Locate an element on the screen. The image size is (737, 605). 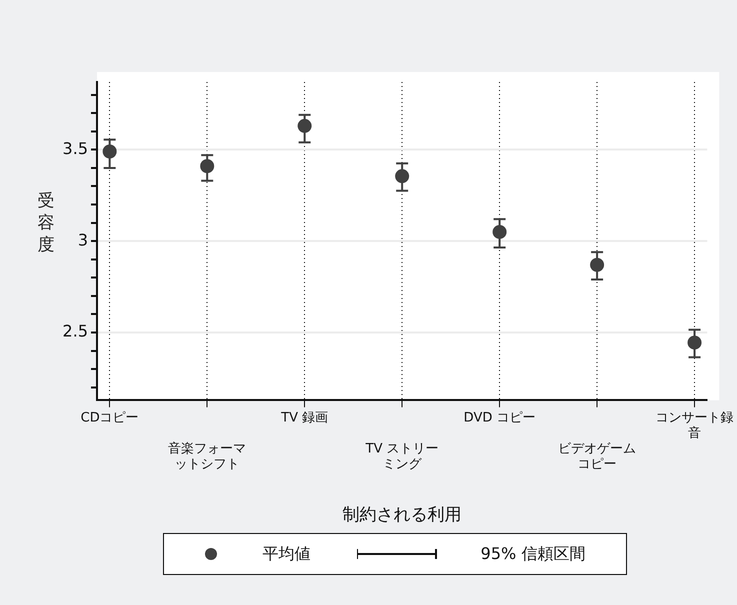
y-tick-label: 3 is located at coordinates (83, 240).